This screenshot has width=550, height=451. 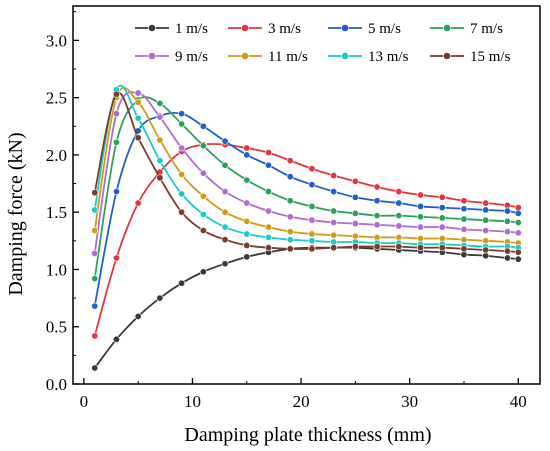 What do you see at coordinates (56, 269) in the screenshot?
I see `y-tick-label: 1.0` at bounding box center [56, 269].